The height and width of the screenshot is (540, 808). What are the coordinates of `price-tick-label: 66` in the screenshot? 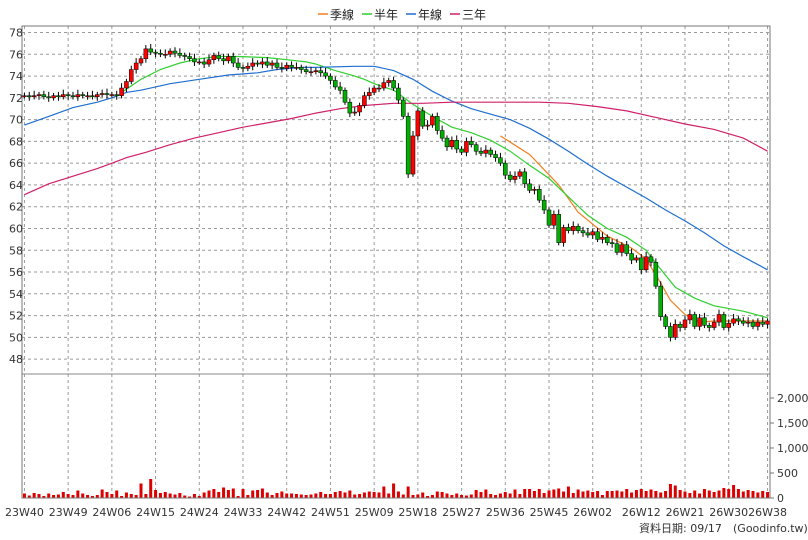 It's located at (16, 163).